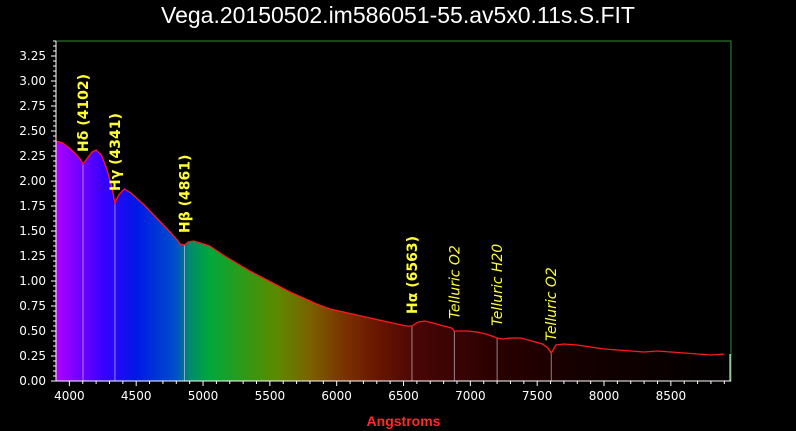 The height and width of the screenshot is (431, 796). Describe the element at coordinates (185, 194) in the screenshot. I see `line-label-2: Hβ (4861)` at that location.